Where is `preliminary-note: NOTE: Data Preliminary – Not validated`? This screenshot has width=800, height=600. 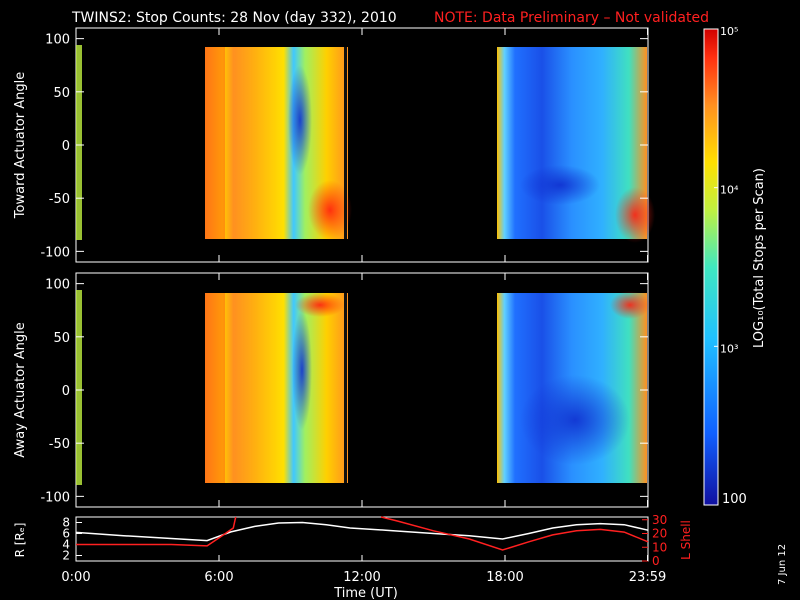
preliminary-note: NOTE: Data Preliminary – Not validated is located at coordinates (571, 18).